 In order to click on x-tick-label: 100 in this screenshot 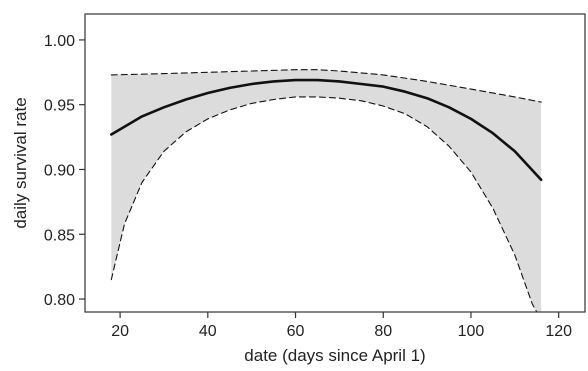, I will do `click(471, 331)`.